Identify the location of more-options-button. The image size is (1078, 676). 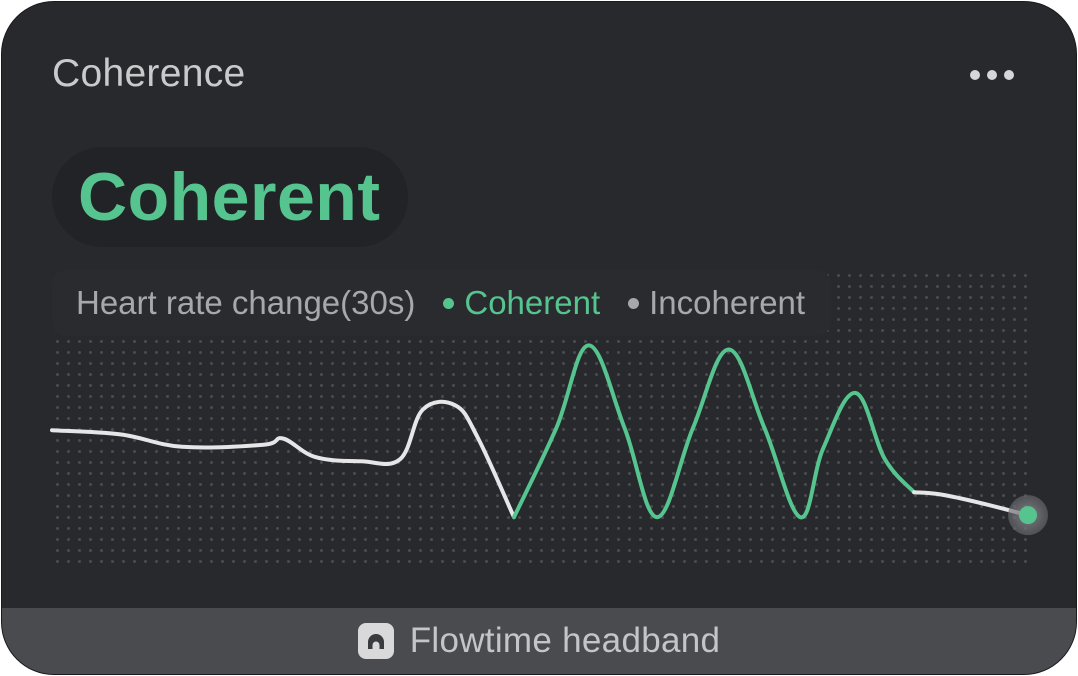
(992, 75).